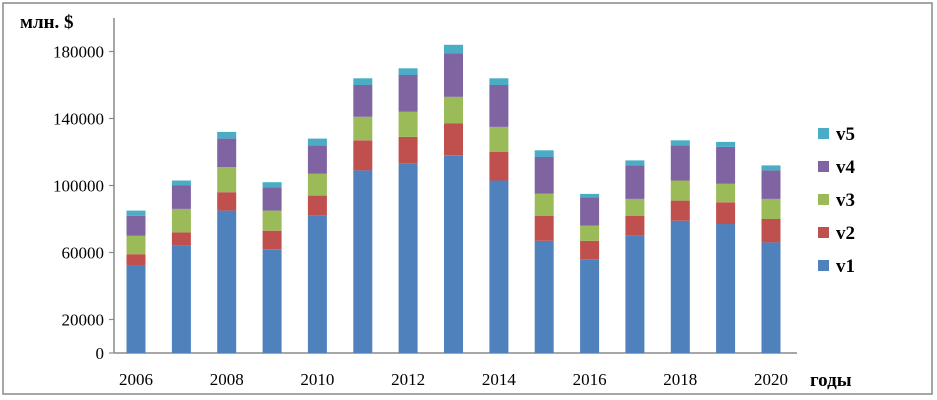  I want to click on x-tick-label-2006: 2006, so click(136, 379).